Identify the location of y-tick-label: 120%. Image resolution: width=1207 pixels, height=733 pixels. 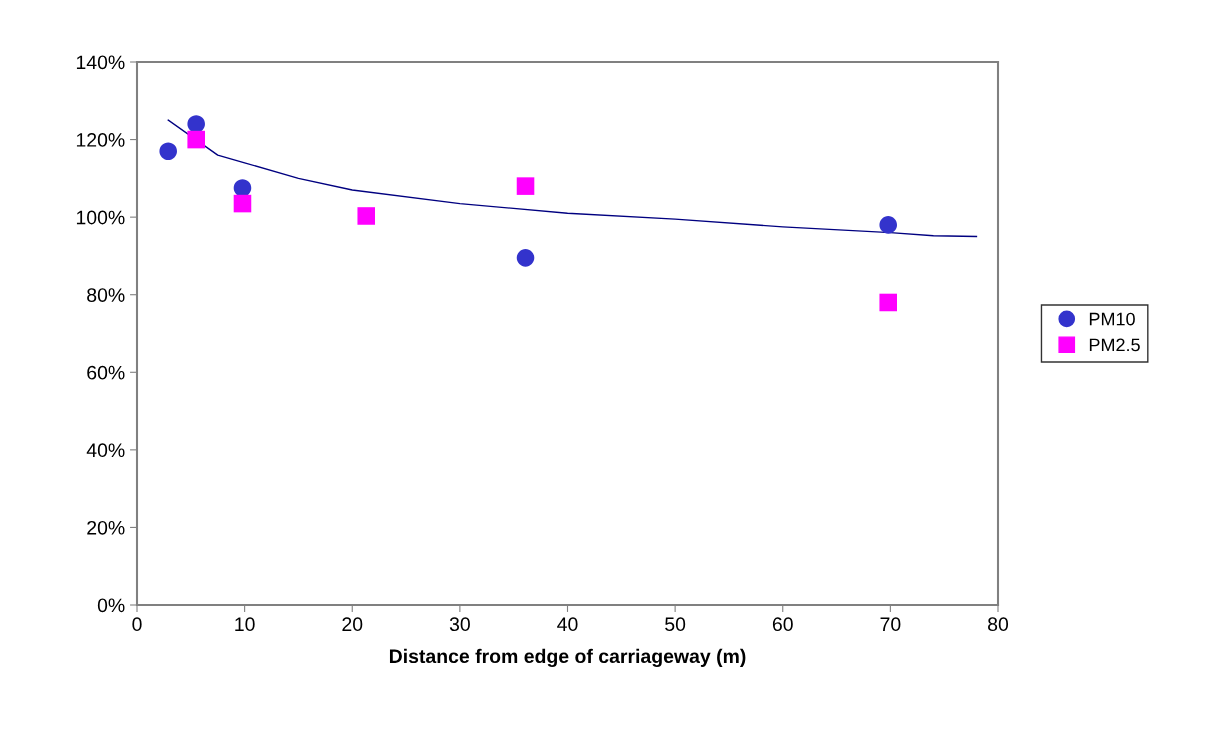
(100, 140).